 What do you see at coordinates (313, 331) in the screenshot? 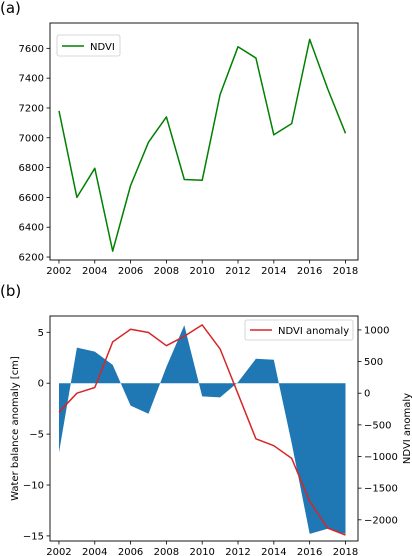
I see `panel-b-legend-label: NDVI anomaly` at bounding box center [313, 331].